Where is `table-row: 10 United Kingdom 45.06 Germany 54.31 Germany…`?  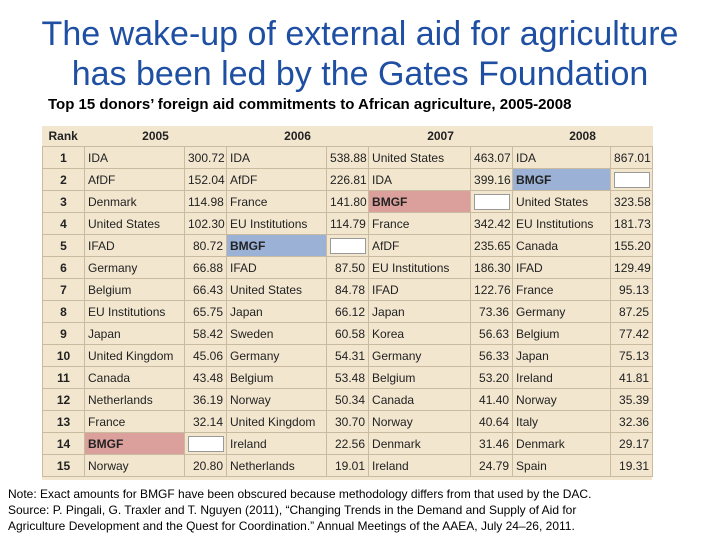
table-row: 10 United Kingdom 45.06 Germany 54.31 Germany… is located at coordinates (348, 355).